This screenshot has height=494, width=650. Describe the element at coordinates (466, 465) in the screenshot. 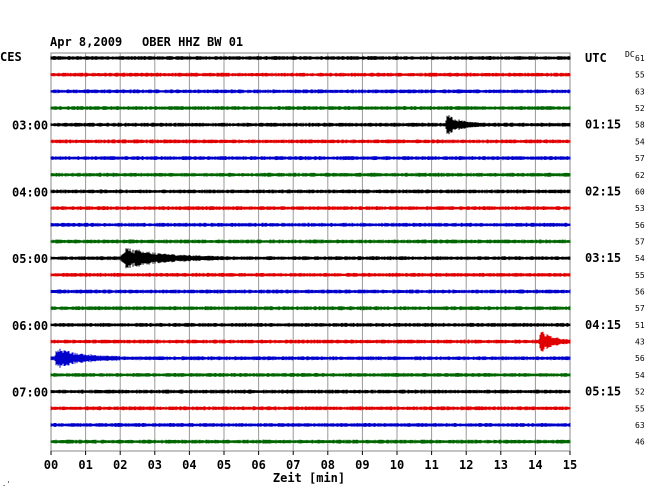

I see `x-tick-label: 12` at that location.